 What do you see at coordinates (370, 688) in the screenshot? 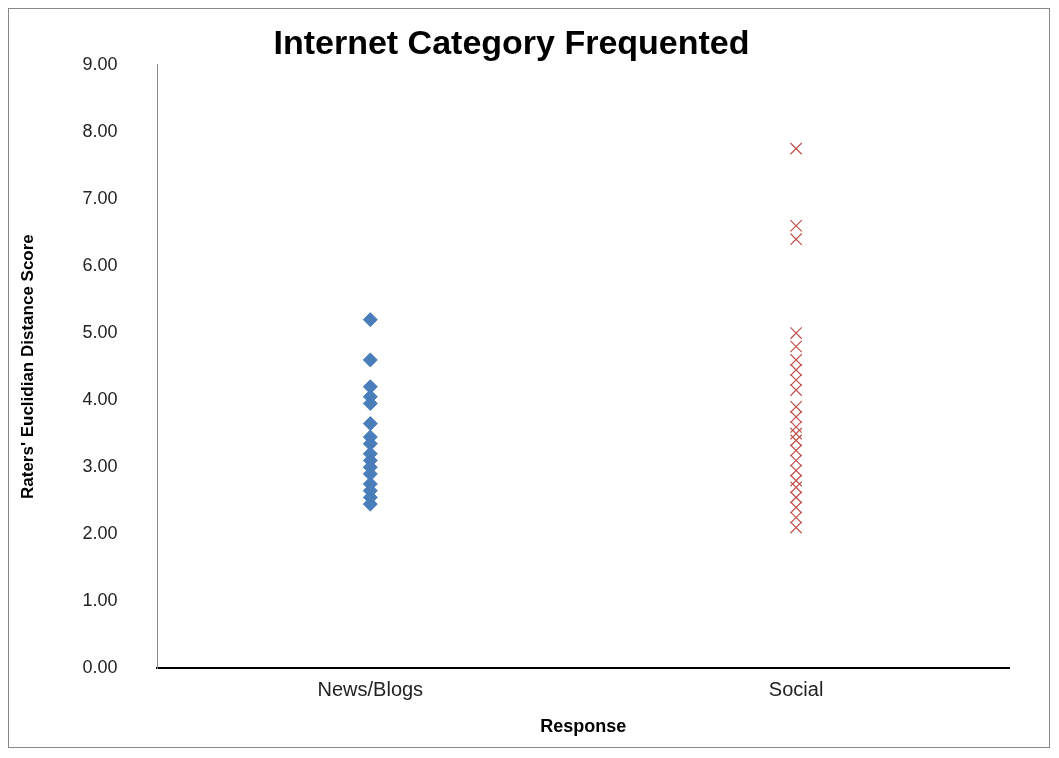
I see `x-tick-label: News/Blogs` at bounding box center [370, 688].